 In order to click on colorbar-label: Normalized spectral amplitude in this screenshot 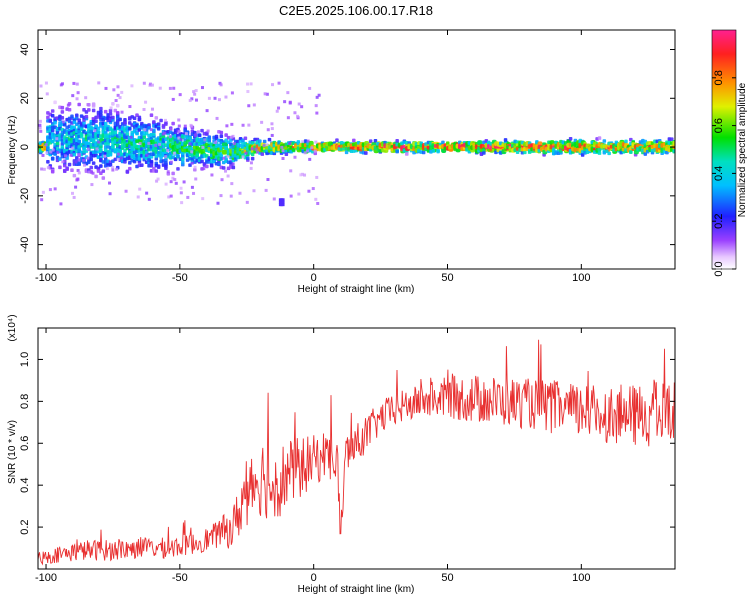, I will do `click(742, 149)`.